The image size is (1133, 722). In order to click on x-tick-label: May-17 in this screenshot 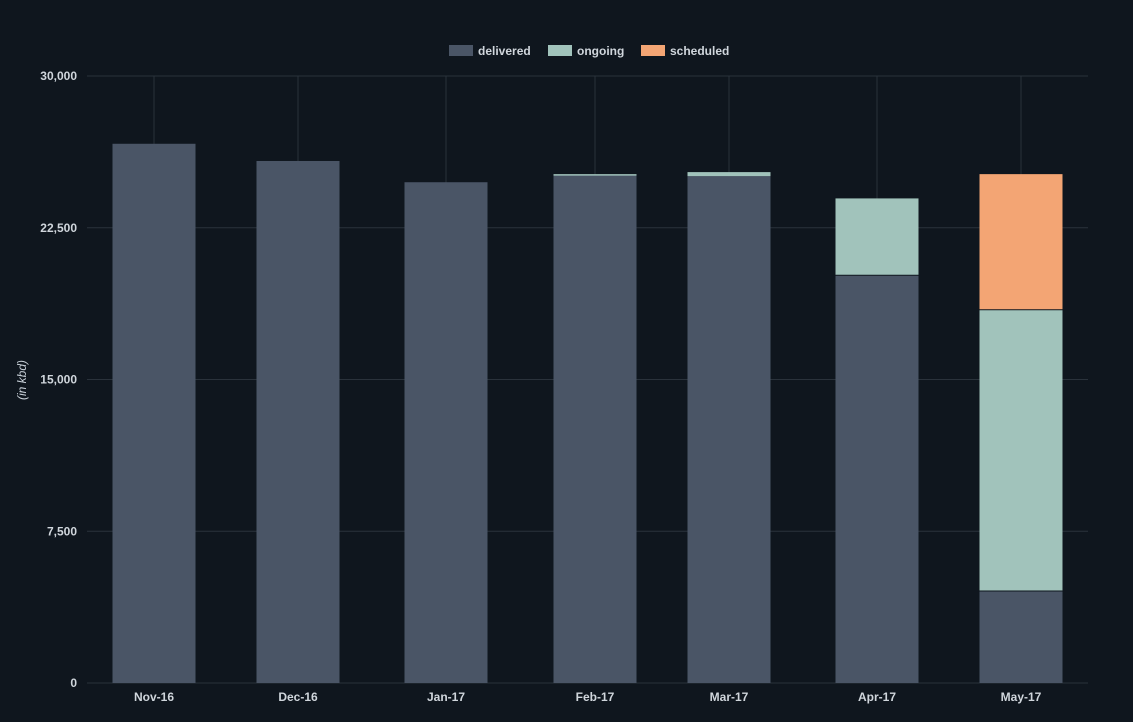, I will do `click(1021, 697)`.